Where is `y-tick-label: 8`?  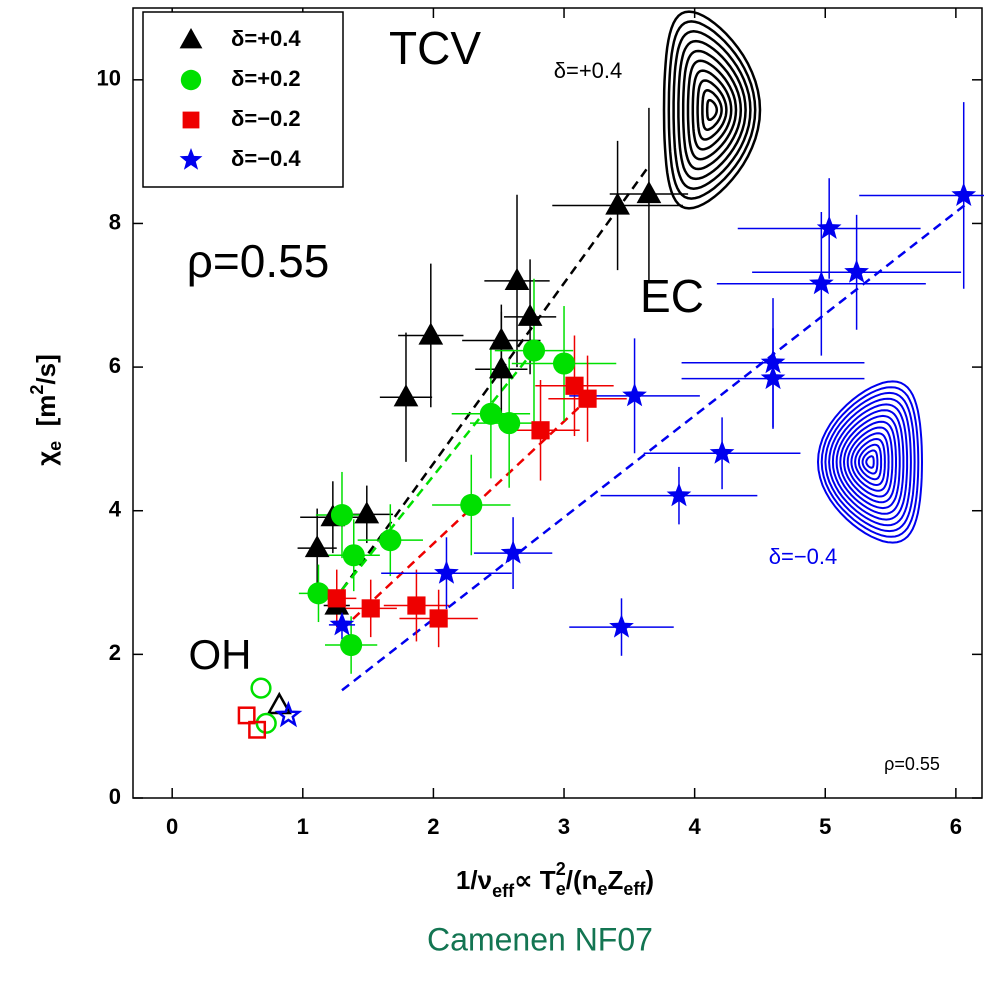
y-tick-label: 8 is located at coordinates (115, 221).